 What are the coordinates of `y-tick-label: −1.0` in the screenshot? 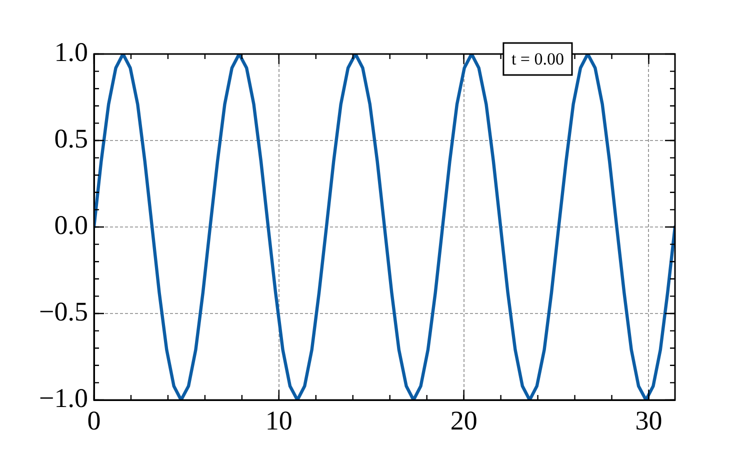 It's located at (63, 398).